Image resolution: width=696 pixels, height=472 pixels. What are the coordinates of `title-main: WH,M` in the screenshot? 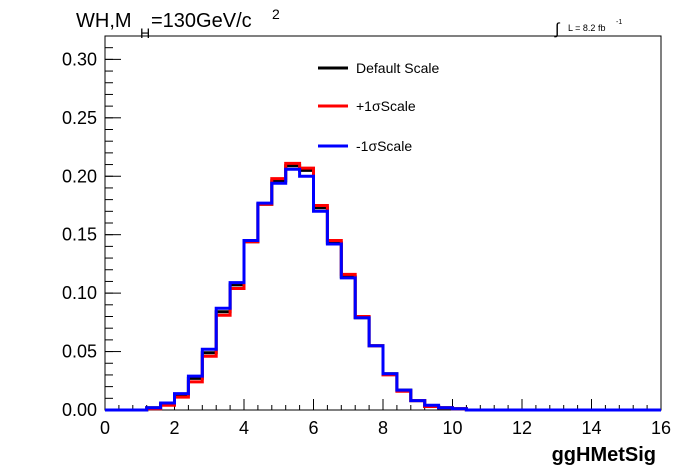 It's located at (104, 21).